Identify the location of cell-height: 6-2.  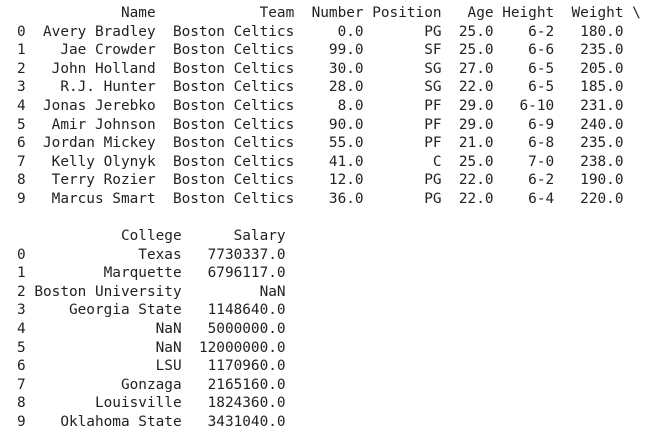
(524, 180).